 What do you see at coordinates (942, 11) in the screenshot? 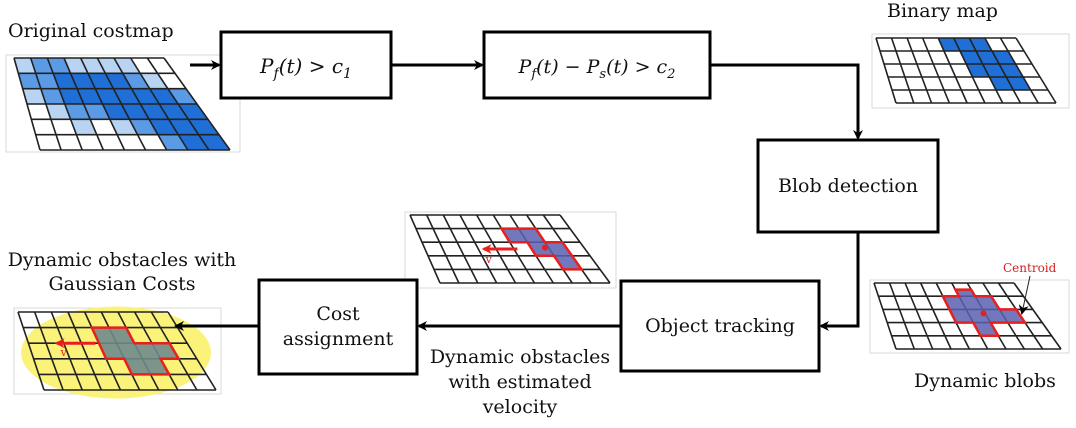
I see `binary-map-label: Binary map` at bounding box center [942, 11].